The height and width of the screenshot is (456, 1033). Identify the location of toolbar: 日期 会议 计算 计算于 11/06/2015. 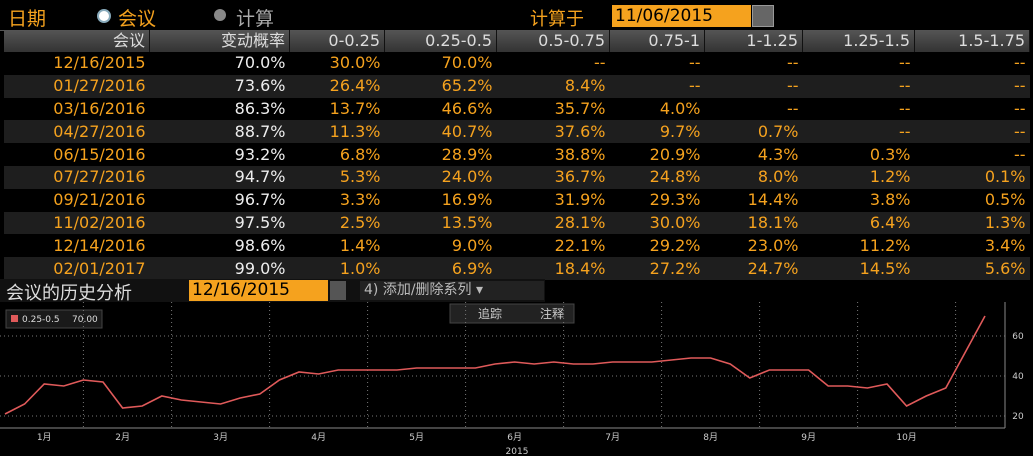
(390, 15).